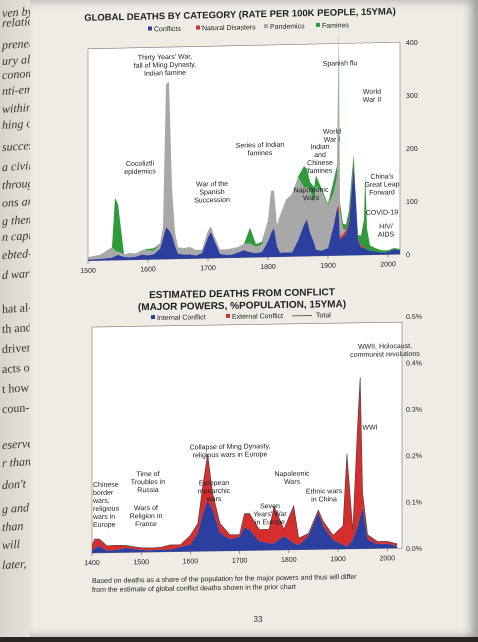 This screenshot has height=642, width=478. I want to click on chart2-annotation: Collapse of Ming Dynasty,, so click(230, 447).